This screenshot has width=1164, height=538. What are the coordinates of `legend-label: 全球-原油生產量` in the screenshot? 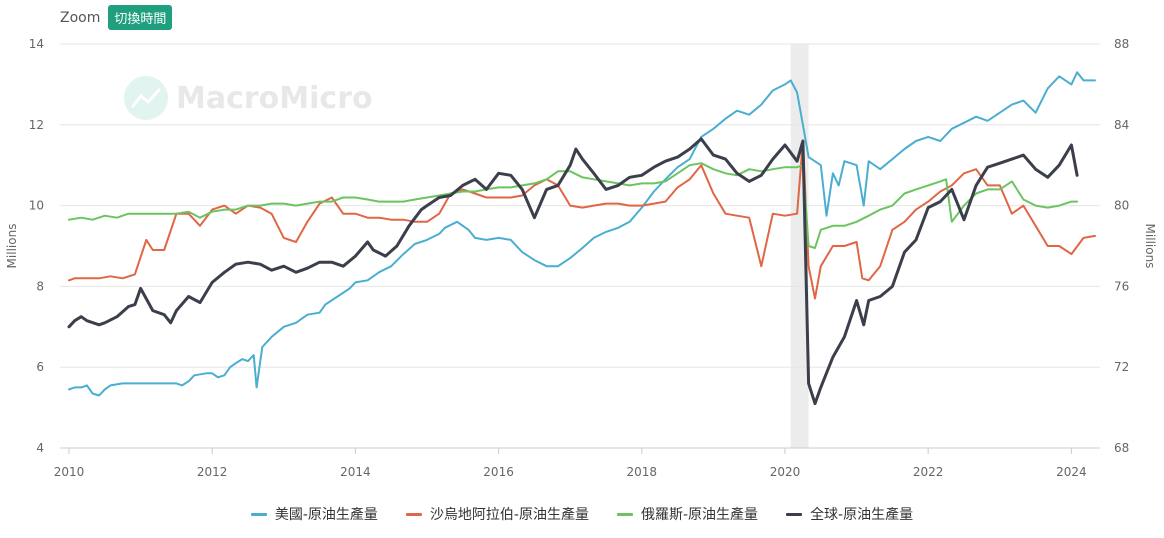 It's located at (862, 515).